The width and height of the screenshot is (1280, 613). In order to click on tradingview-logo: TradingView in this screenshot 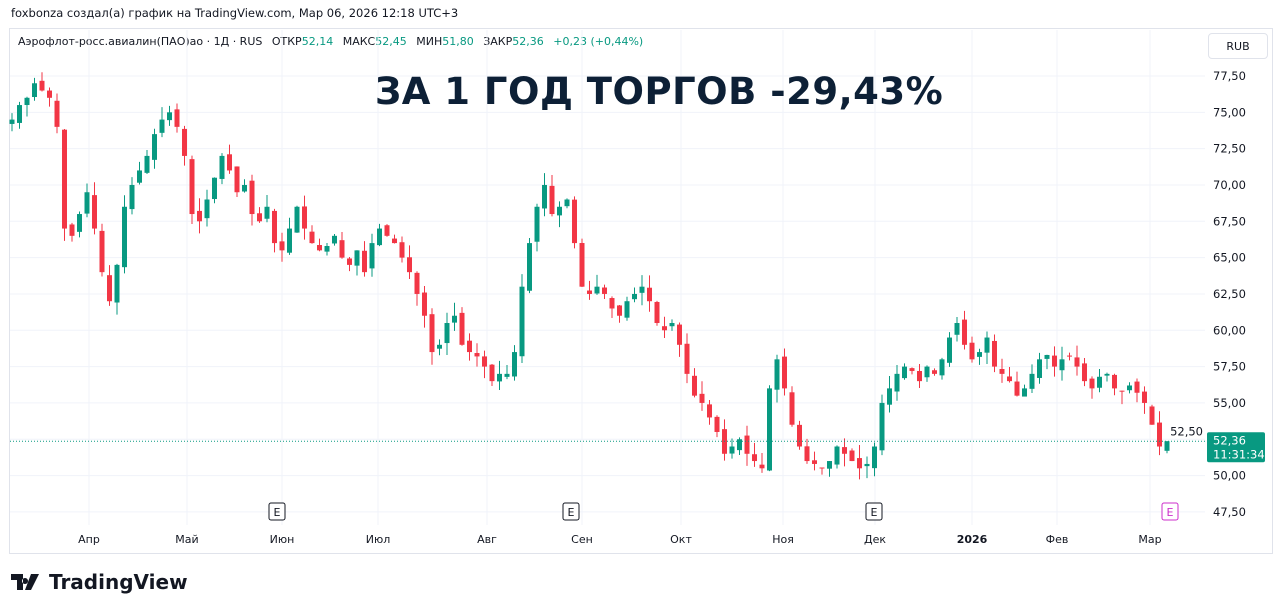, I will do `click(99, 582)`.